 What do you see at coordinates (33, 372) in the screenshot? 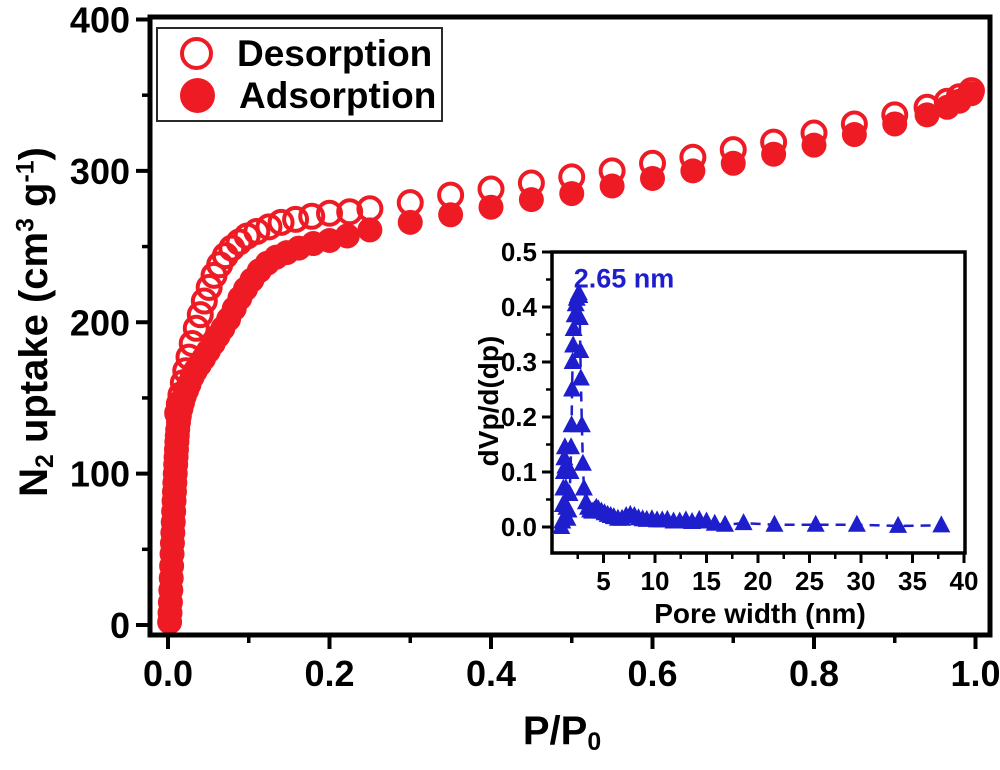
I see `y-title-uptake: uptake (` at bounding box center [33, 372].